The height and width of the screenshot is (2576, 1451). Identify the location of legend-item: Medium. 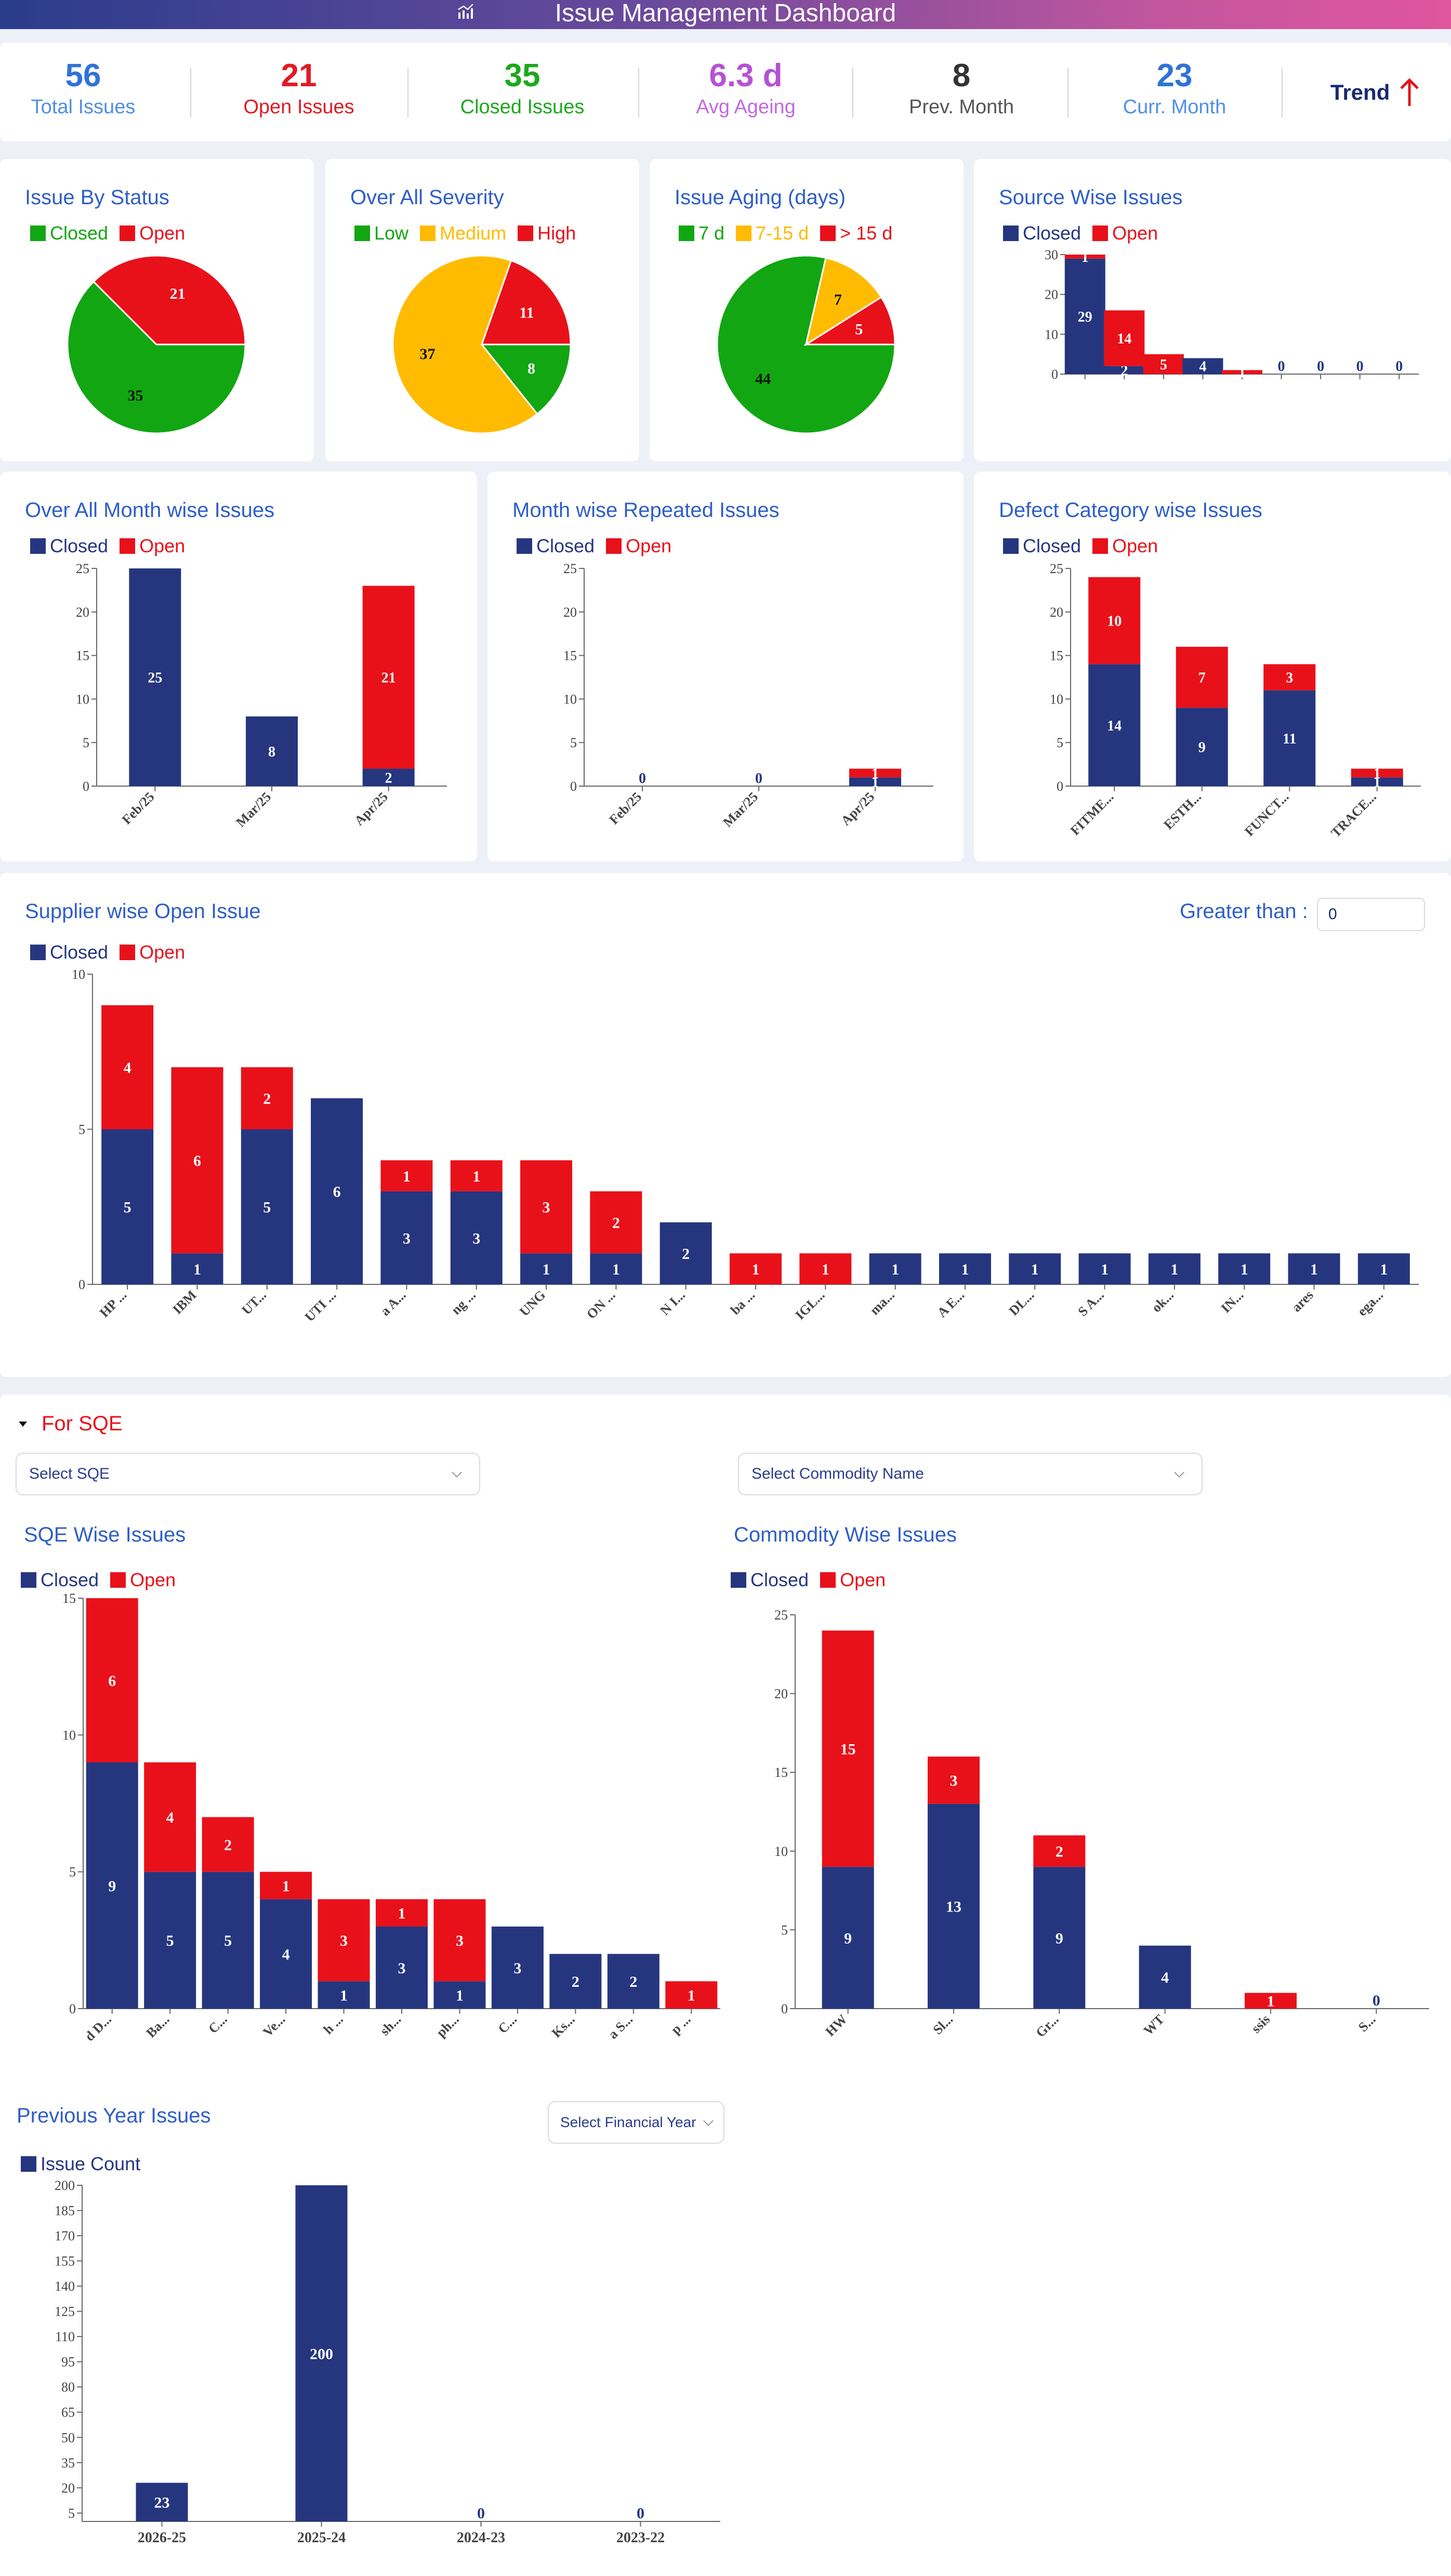
(463, 233).